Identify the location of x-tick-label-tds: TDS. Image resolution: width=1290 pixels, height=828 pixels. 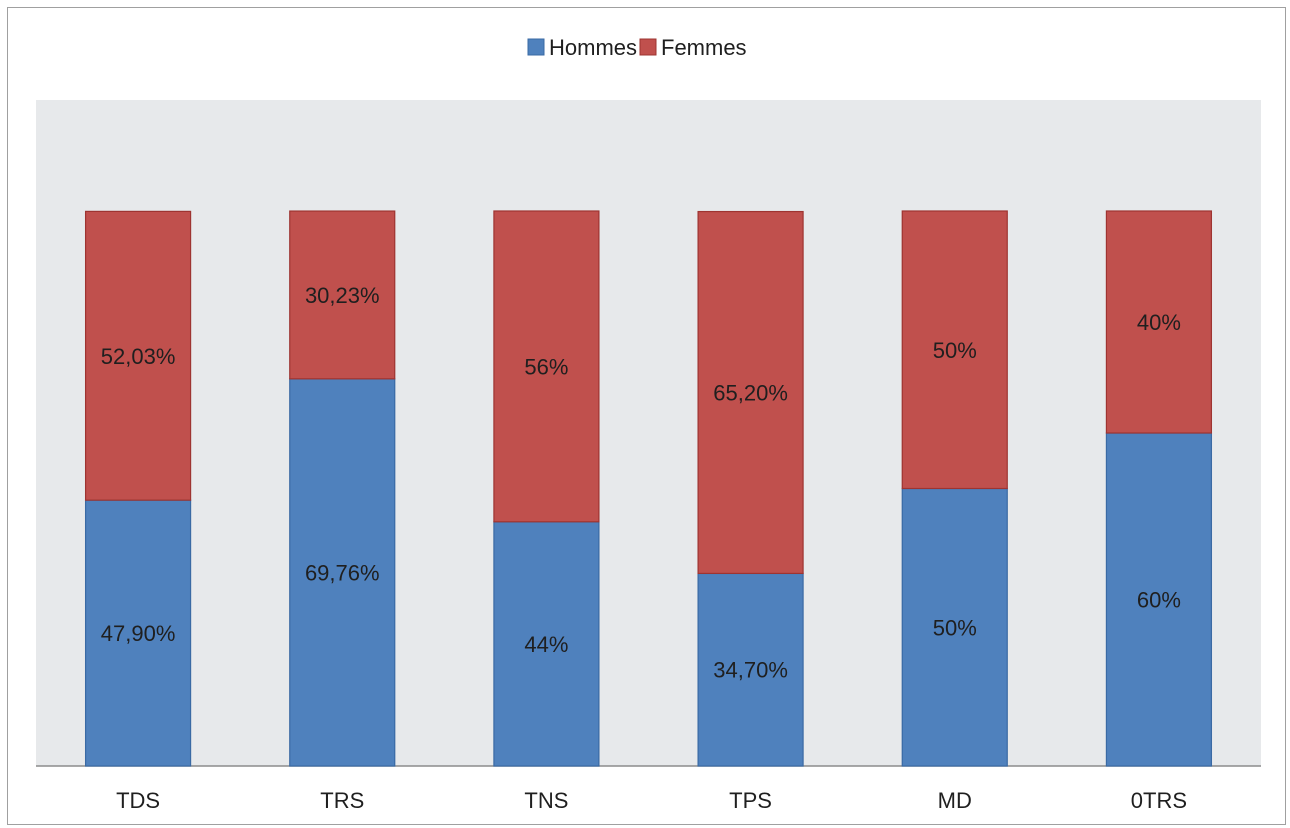
(138, 800).